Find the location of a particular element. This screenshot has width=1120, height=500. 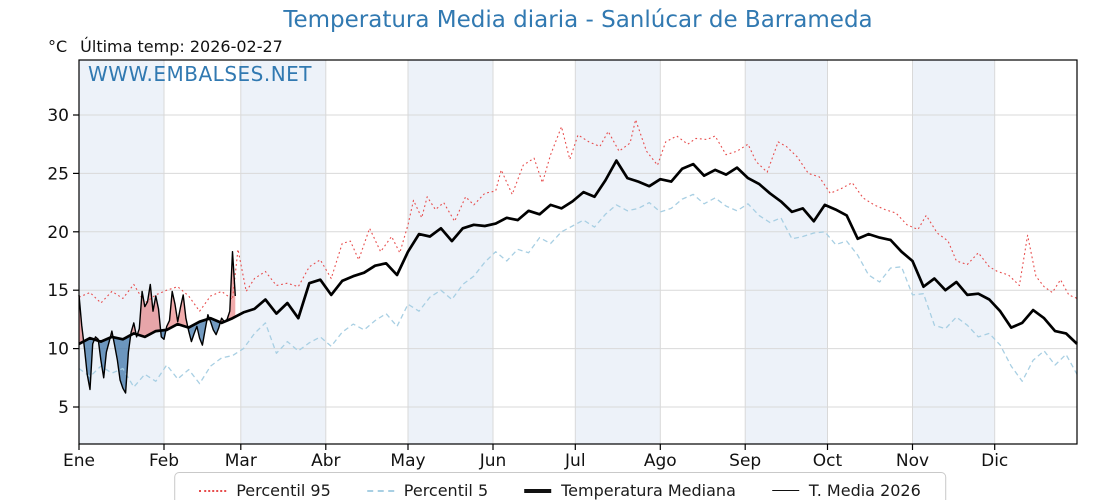

legend-label-percentil-5: Percentil 5 is located at coordinates (446, 490).